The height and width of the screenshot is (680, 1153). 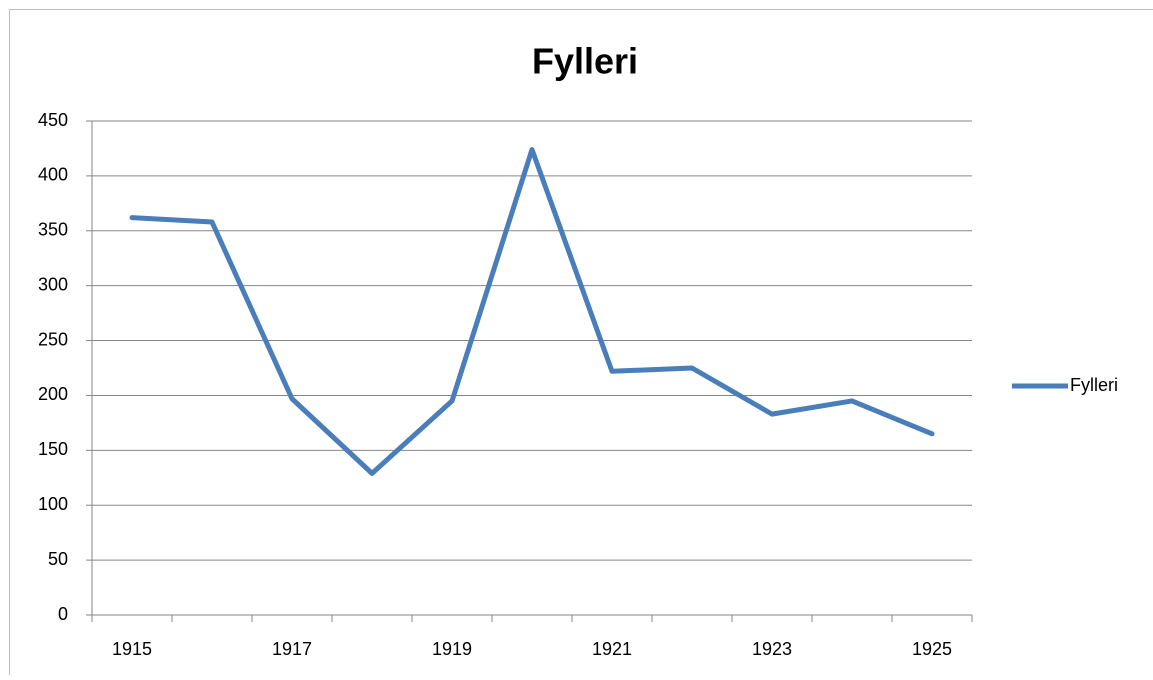 What do you see at coordinates (53, 230) in the screenshot?
I see `y-tick-label: 350` at bounding box center [53, 230].